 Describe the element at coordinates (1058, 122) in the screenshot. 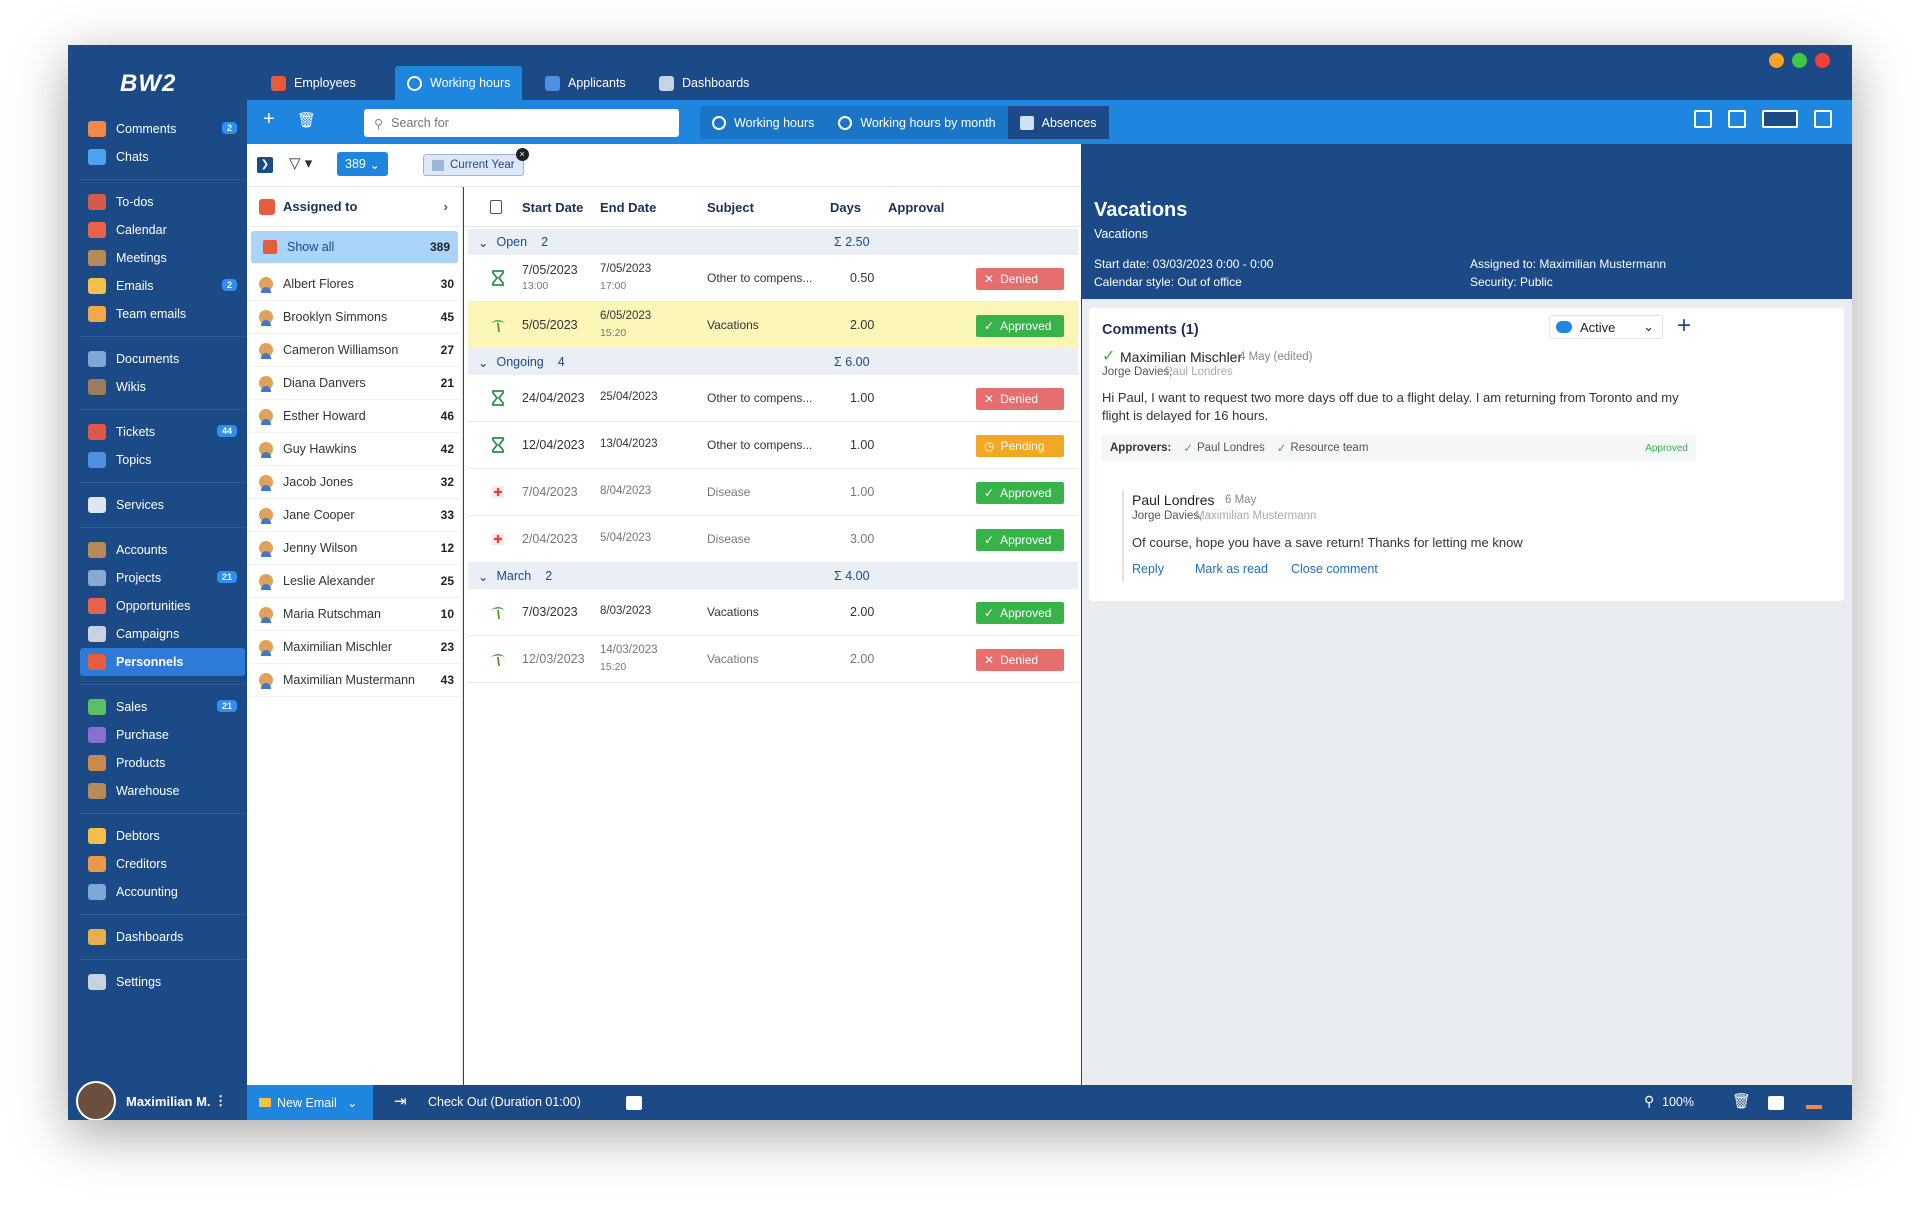

I see `tab-absences: Absences` at that location.